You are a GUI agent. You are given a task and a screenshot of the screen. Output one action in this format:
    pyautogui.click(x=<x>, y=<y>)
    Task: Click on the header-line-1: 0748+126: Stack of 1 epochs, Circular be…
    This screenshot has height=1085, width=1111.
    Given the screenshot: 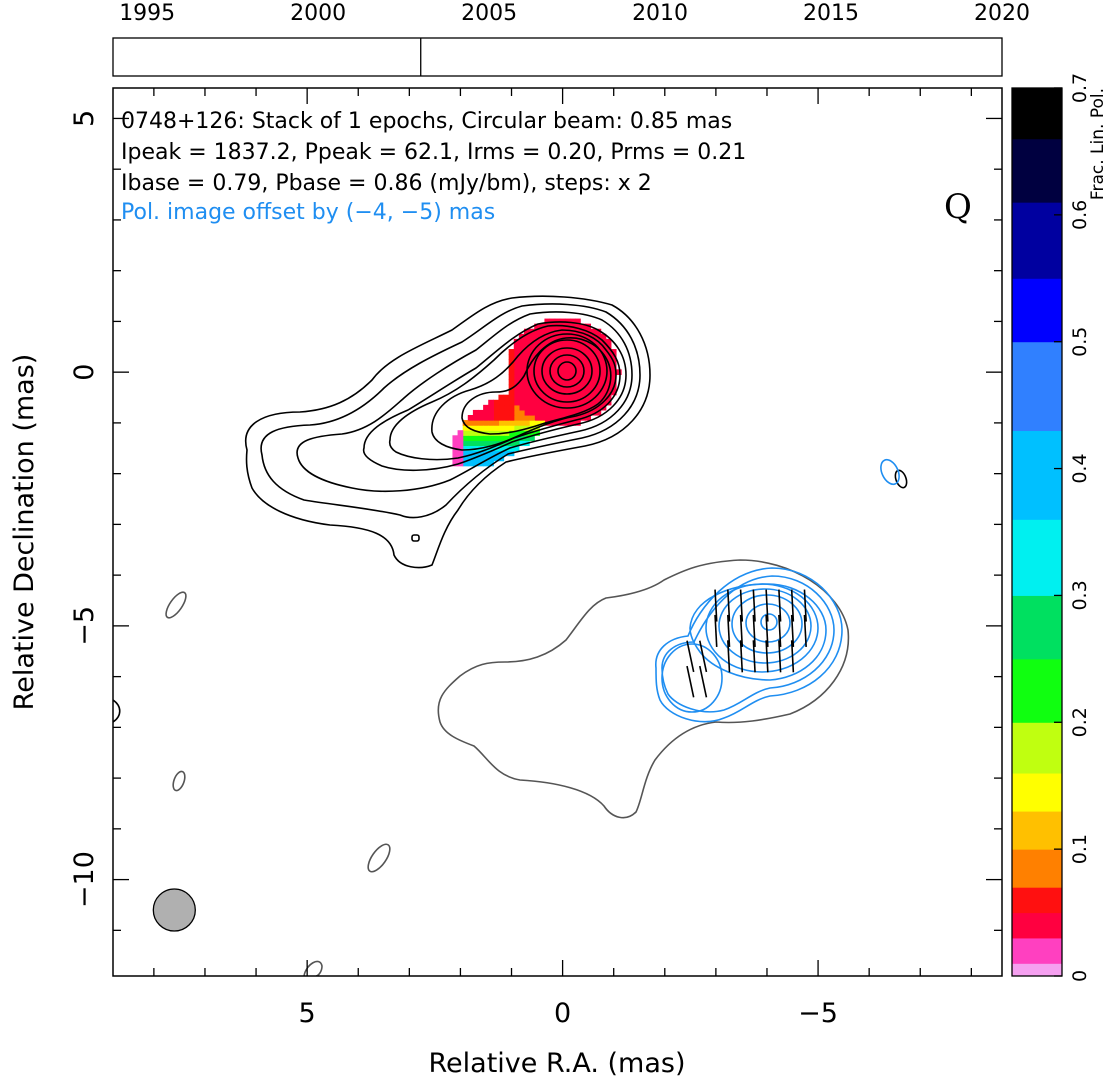 What is the action you would take?
    pyautogui.click(x=426, y=121)
    